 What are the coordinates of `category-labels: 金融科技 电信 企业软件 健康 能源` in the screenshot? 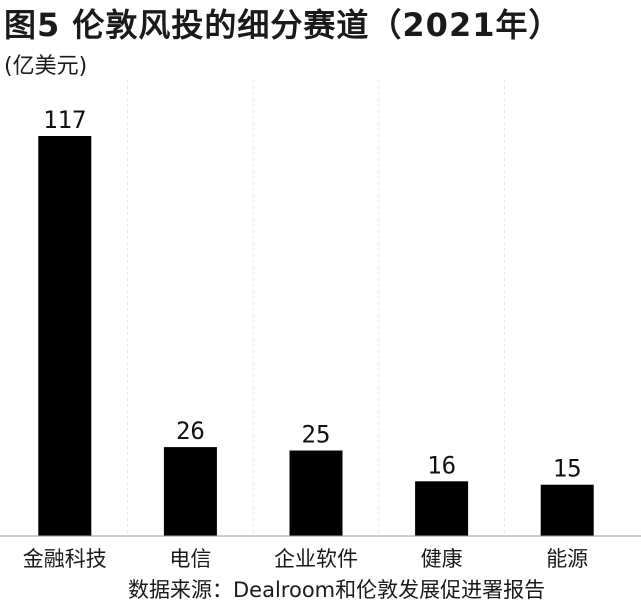 It's located at (305, 559).